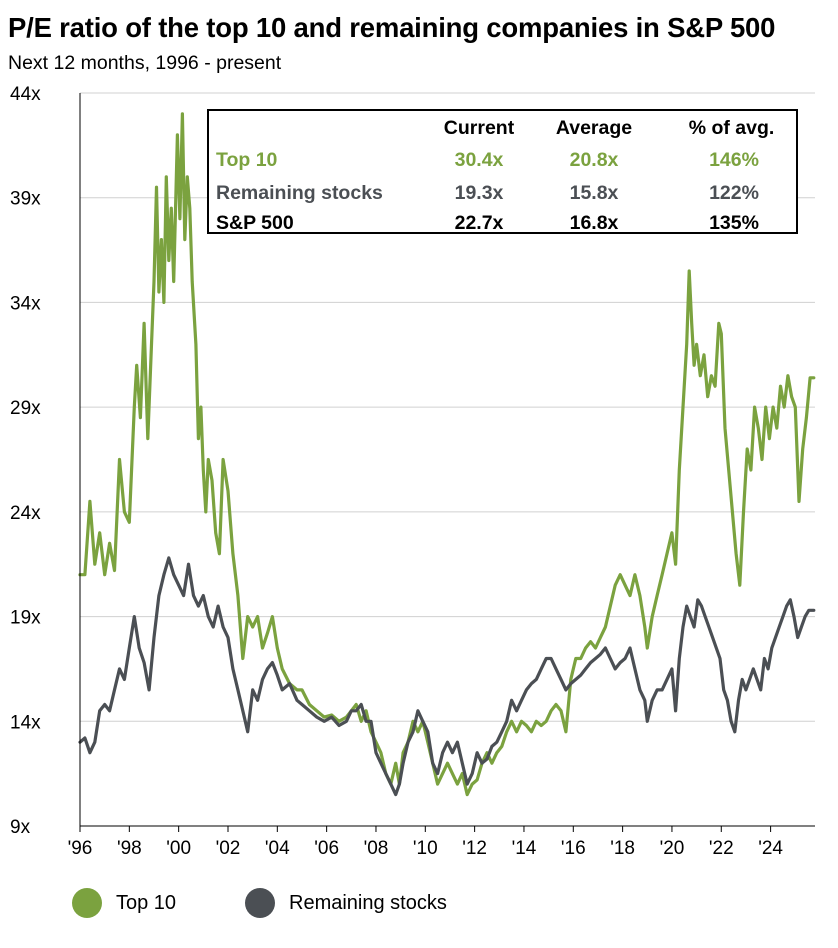  I want to click on table-row-top10-average: 20.8x, so click(594, 160).